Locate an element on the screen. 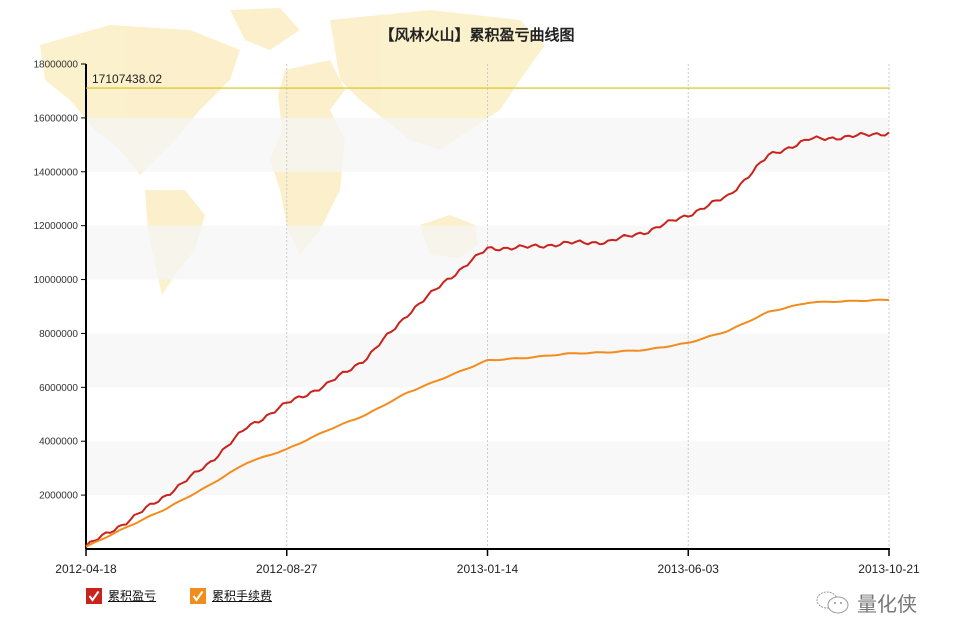  y-tick-label: 8000000 is located at coordinates (58, 334).